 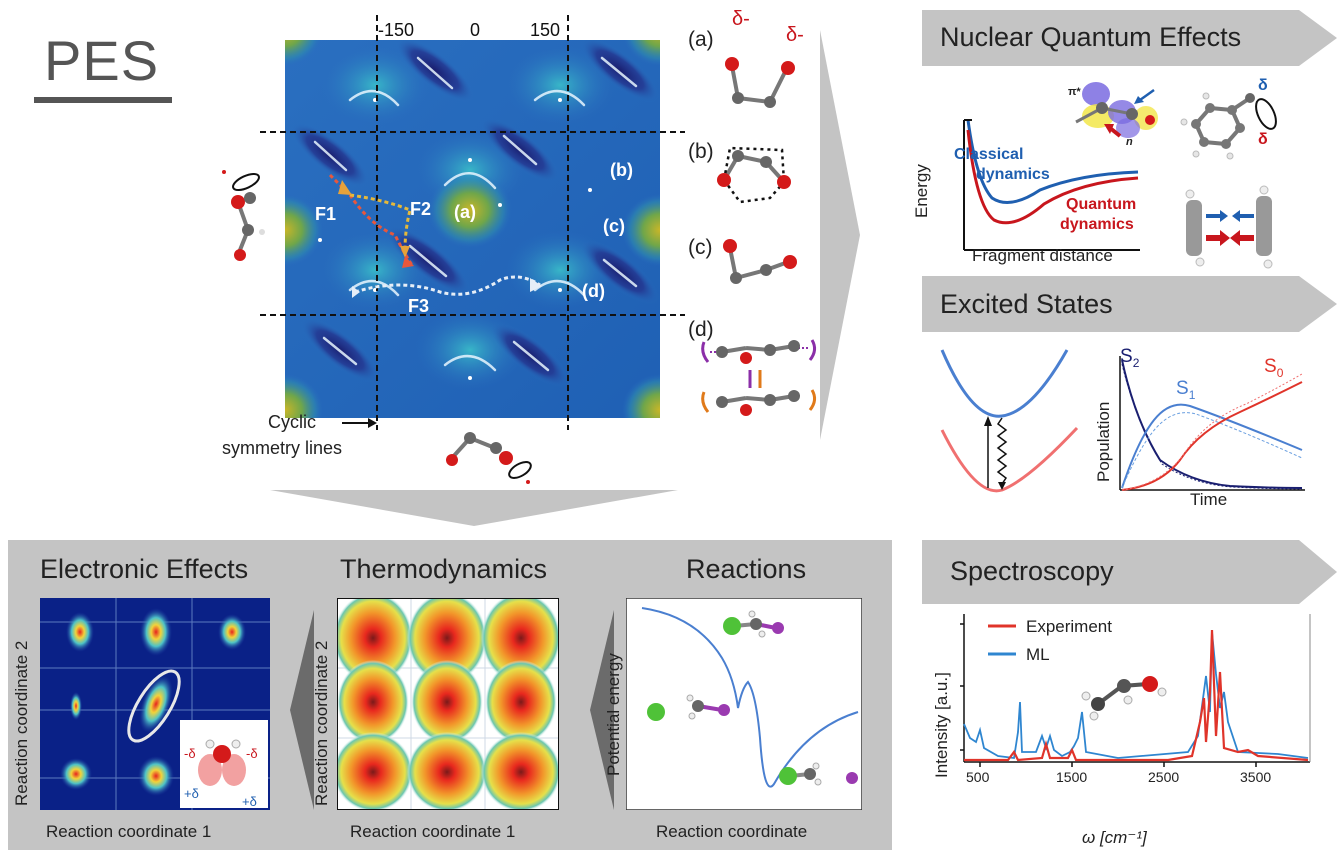 What do you see at coordinates (420, 209) in the screenshot?
I see `path-label-f2: F2` at bounding box center [420, 209].